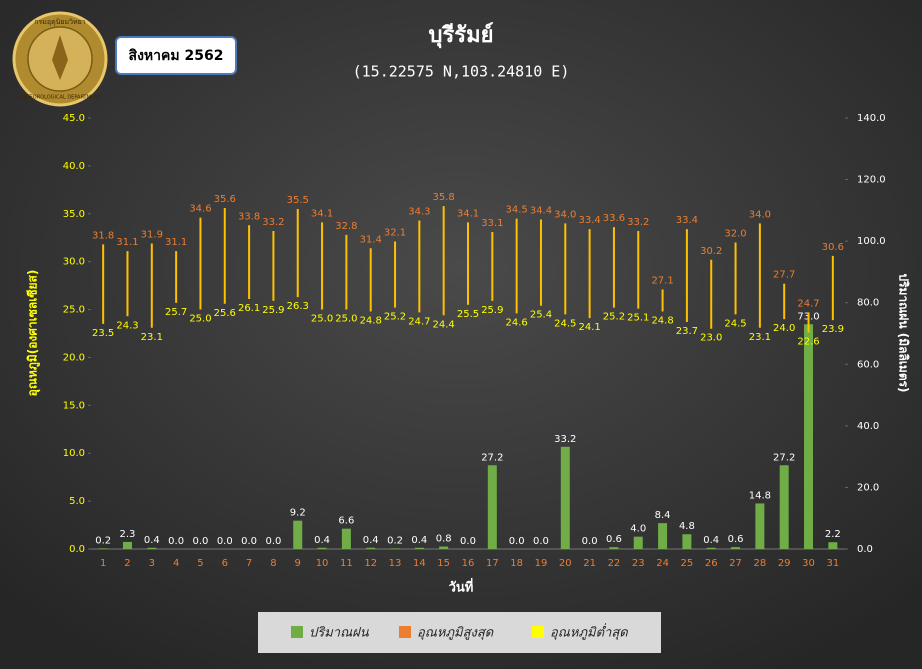 The height and width of the screenshot is (669, 922). I want to click on y2-tick-label: 100.0, so click(871, 241).